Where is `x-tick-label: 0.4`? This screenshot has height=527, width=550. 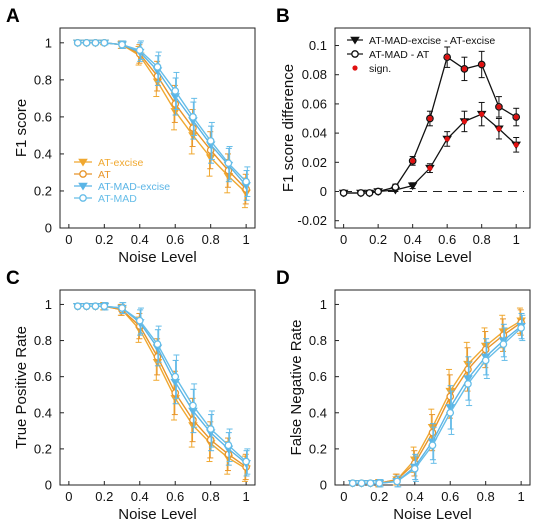 x-tick-label: 0.4 is located at coordinates (413, 239).